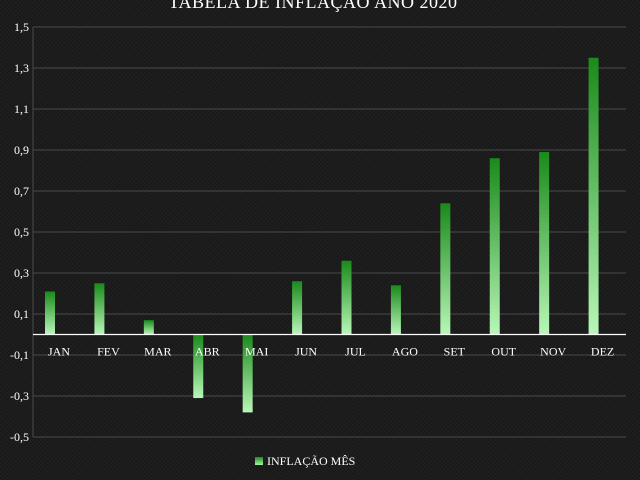 Image resolution: width=640 pixels, height=480 pixels. What do you see at coordinates (405, 352) in the screenshot?
I see `x-category-label: AGO` at bounding box center [405, 352].